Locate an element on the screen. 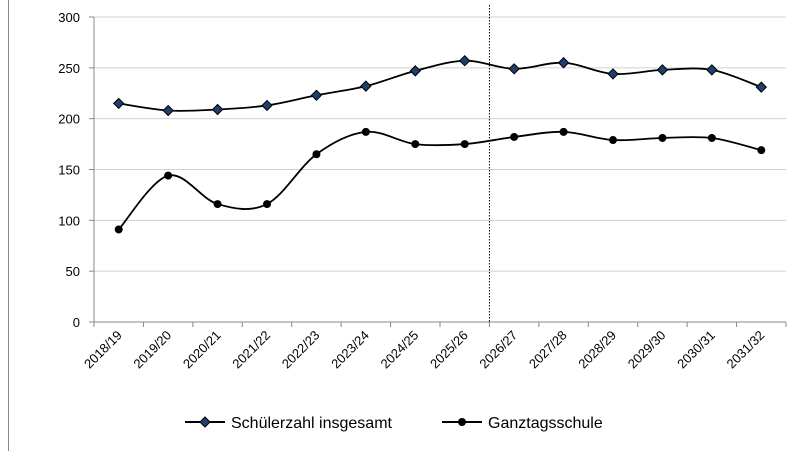 The height and width of the screenshot is (451, 787). legend-item: Schülerzahl insgesamt is located at coordinates (289, 423).